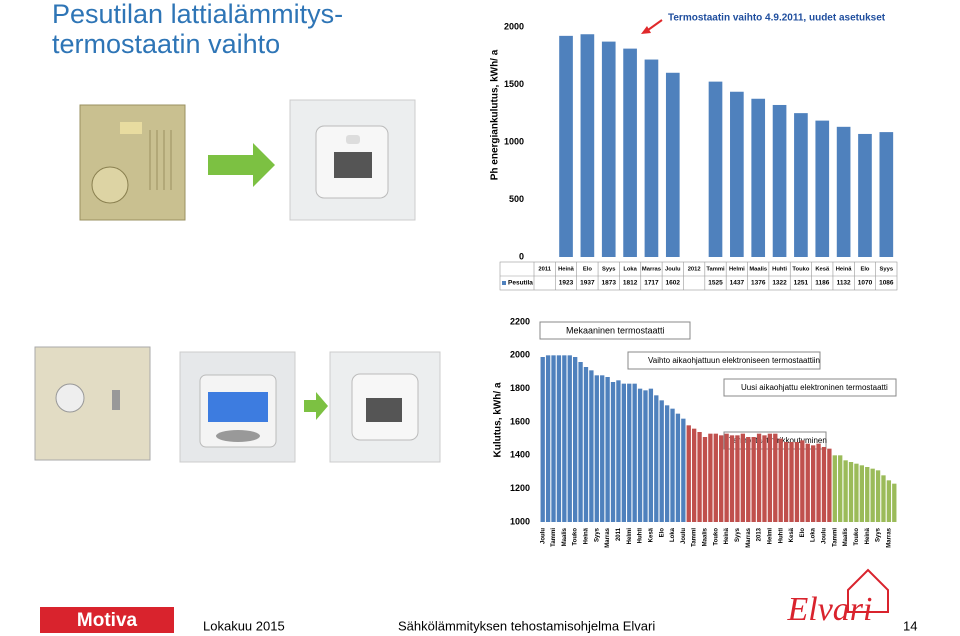 Image resolution: width=960 pixels, height=636 pixels. Describe the element at coordinates (910, 625) in the screenshot. I see `page-number: 14` at that location.